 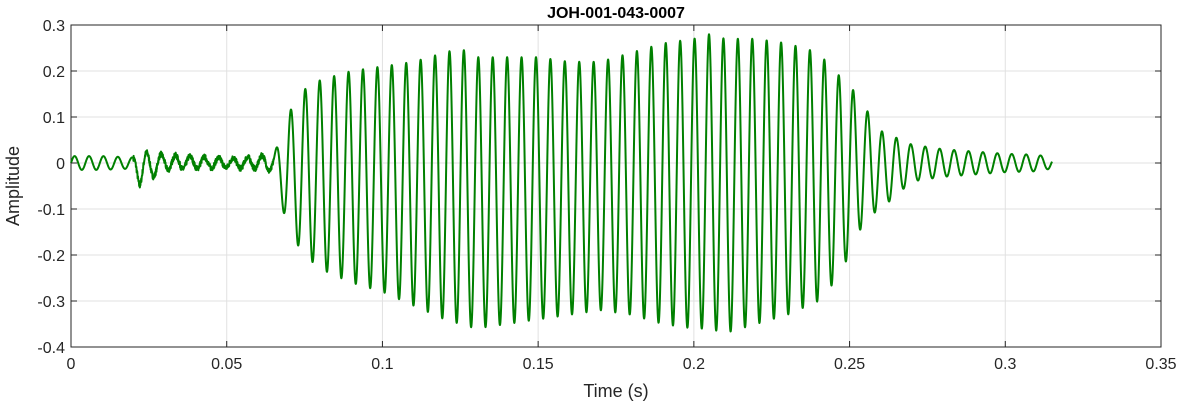 I want to click on y-tick-label: 0, so click(x=60, y=164).